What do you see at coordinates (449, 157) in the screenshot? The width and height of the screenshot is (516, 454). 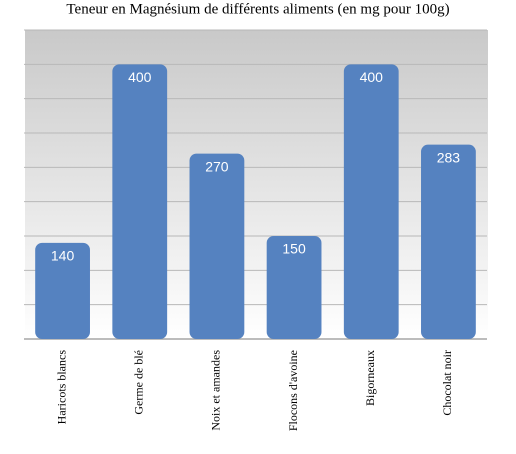 I see `data-label: 283` at bounding box center [449, 157].